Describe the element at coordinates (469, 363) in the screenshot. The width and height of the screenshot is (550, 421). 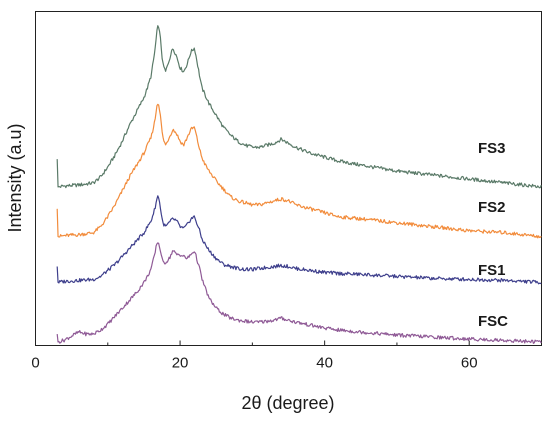
I see `x-tick-label: 60` at that location.